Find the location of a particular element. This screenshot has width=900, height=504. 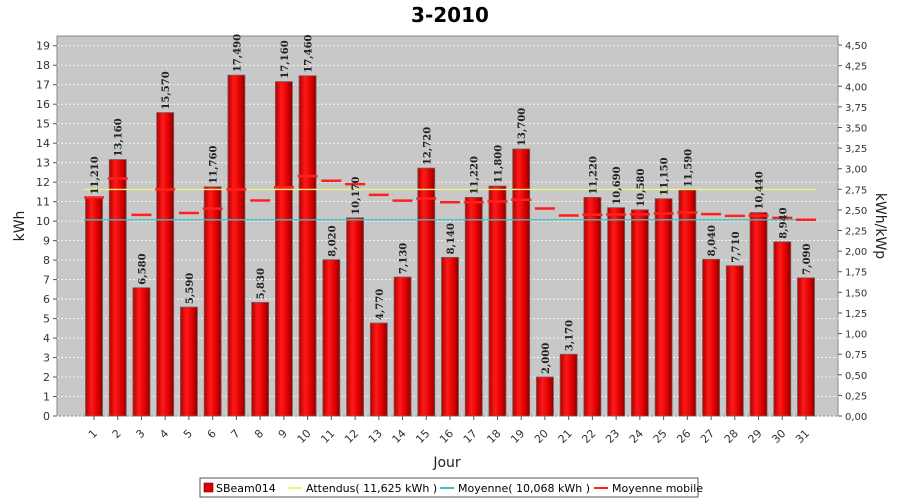

y2-tick-label: 3,25 is located at coordinates (856, 149).